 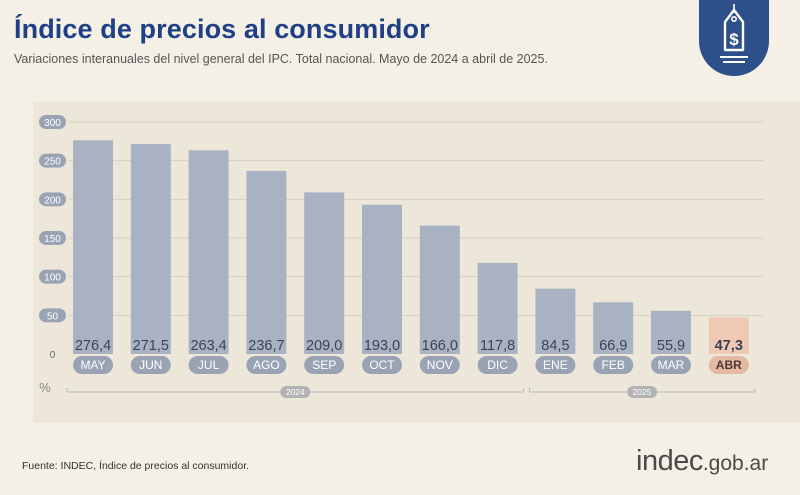 I want to click on y-tick-label: 50, so click(x=53, y=316).